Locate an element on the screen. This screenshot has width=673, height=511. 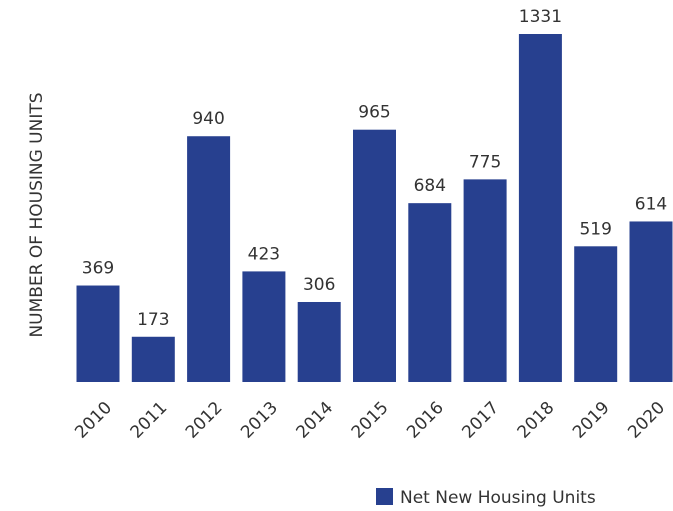
x-tick-label: 2010 is located at coordinates (93, 420).